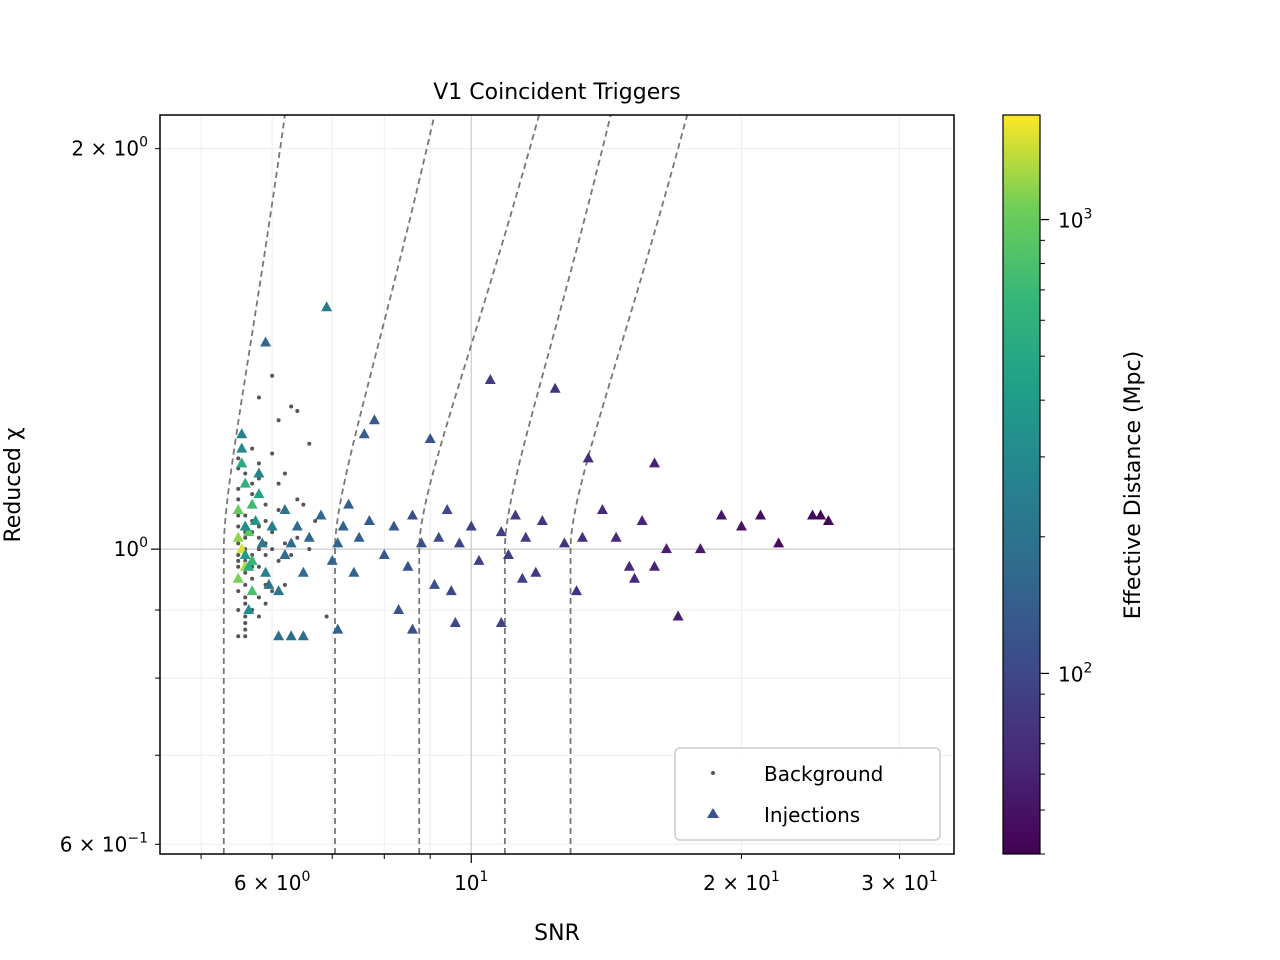 The image size is (1280, 960). Describe the element at coordinates (131, 548) in the screenshot. I see `y-tick-label: 100` at that location.